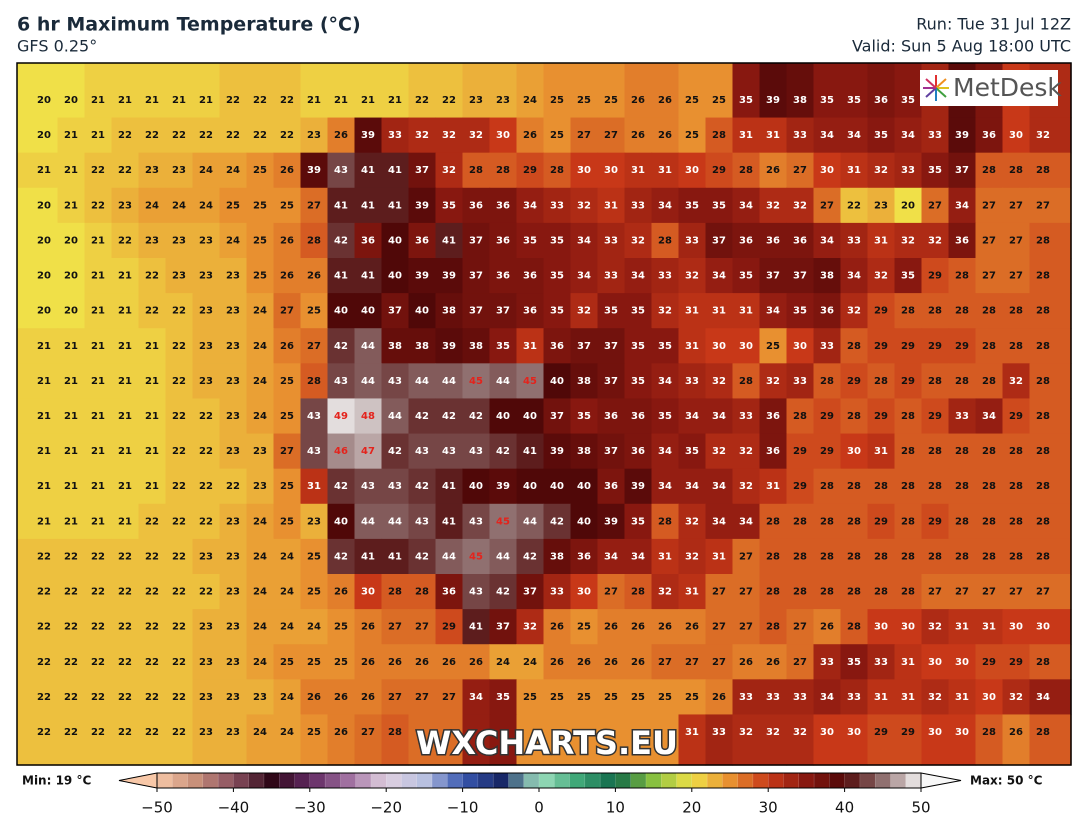 The image size is (1088, 833). I want to click on map-value: 23, so click(206, 662).